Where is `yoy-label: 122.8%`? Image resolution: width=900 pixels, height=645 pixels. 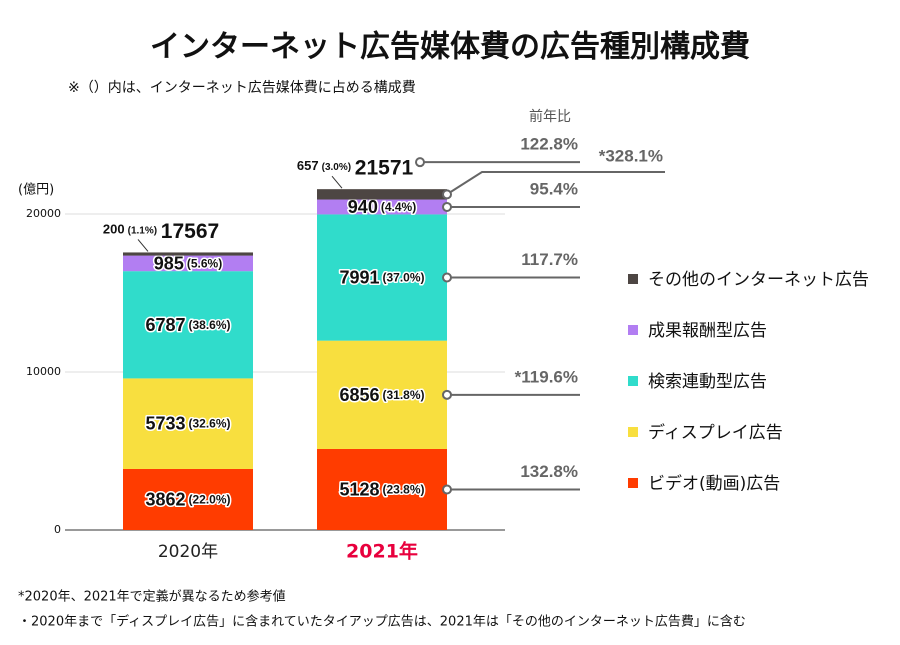 yoy-label: 122.8% is located at coordinates (549, 144).